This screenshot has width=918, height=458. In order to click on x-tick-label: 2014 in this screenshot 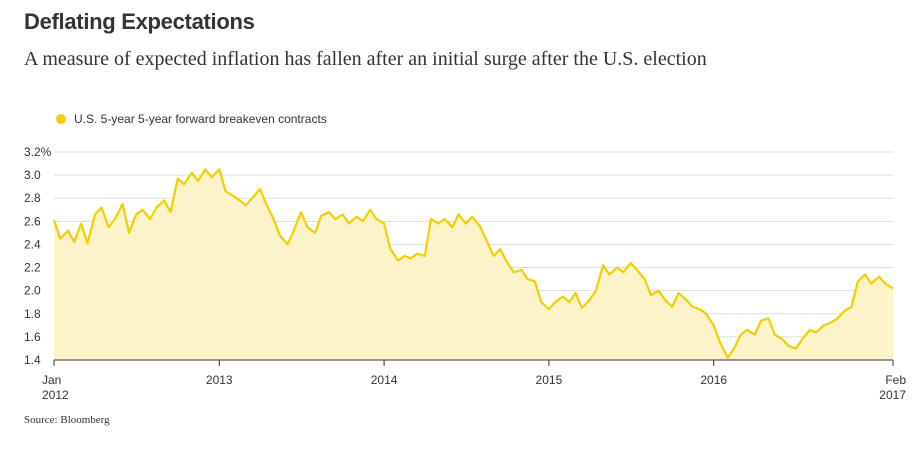, I will do `click(384, 380)`.